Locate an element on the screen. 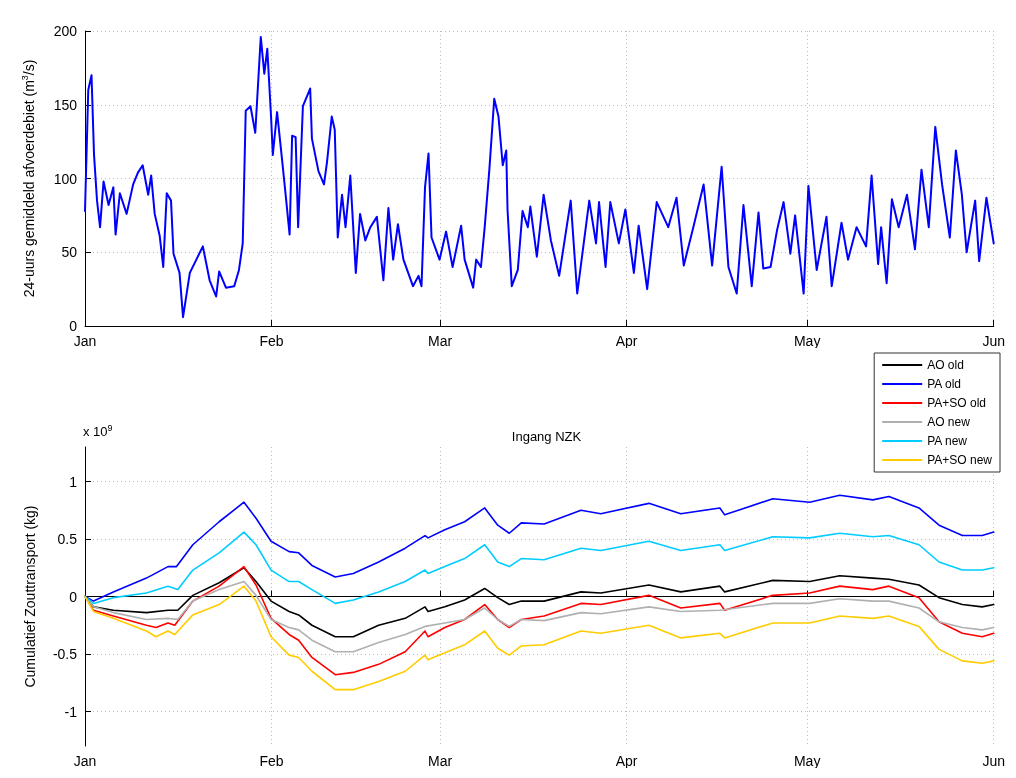 Image resolution: width=1016 pixels, height=778 pixels. y-tick-label: -0.5 is located at coordinates (65, 654).